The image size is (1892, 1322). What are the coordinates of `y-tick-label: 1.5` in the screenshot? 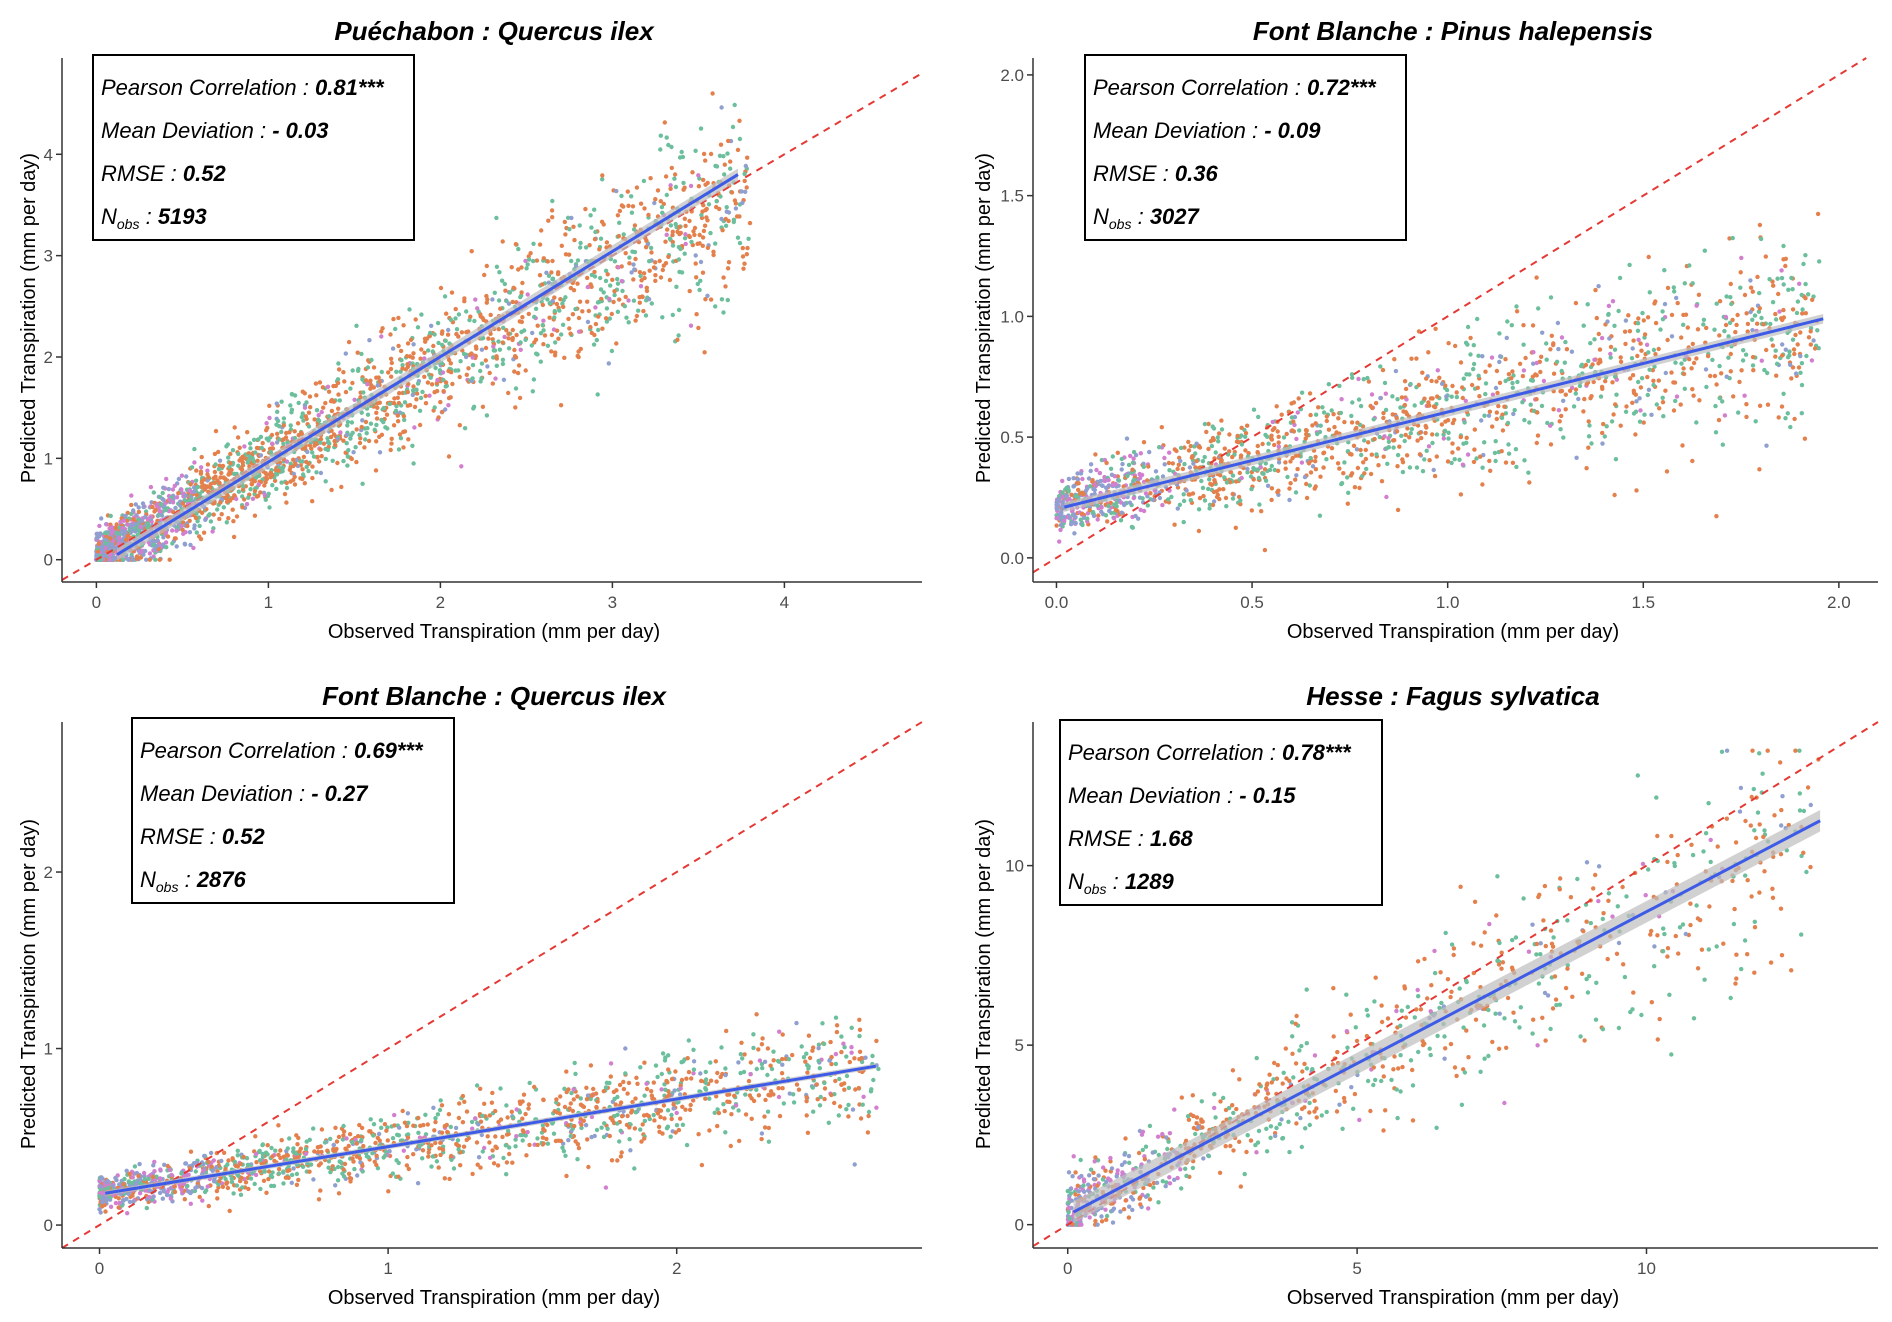 It's located at (1012, 196).